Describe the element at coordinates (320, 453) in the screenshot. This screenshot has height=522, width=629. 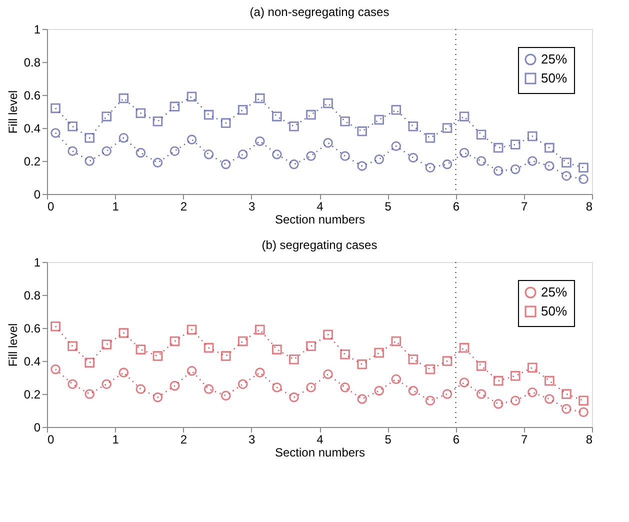
I see `x-axis-title: Section numbers` at that location.